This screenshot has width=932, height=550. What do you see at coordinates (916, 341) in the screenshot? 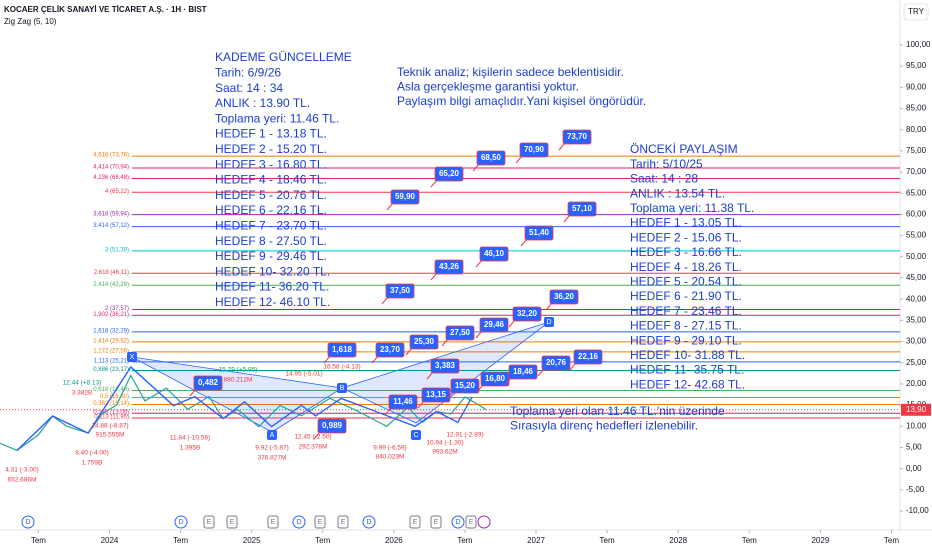
I see `y-tick-label: 30,00` at bounding box center [916, 341].